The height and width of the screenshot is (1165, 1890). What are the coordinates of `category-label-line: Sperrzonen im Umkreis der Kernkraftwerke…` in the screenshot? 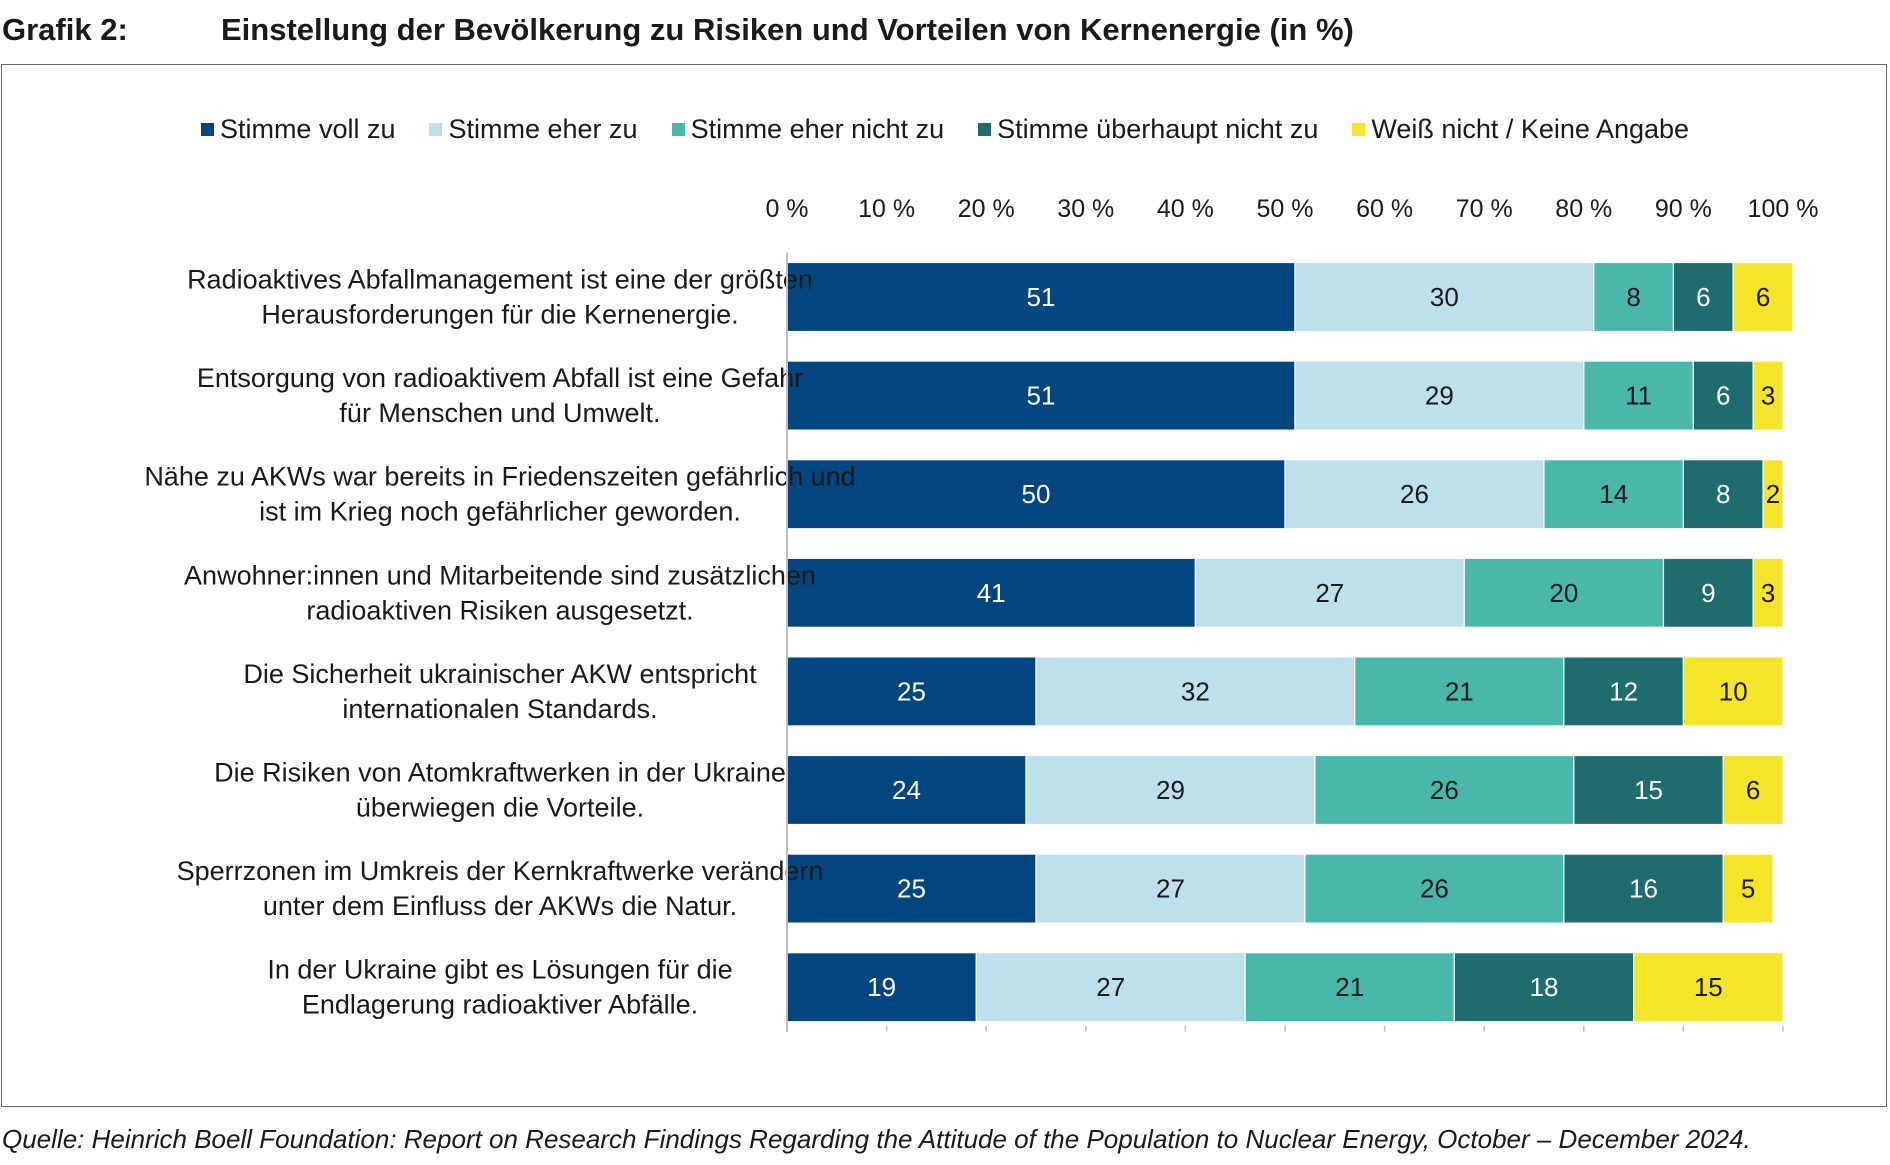 It's located at (500, 871).